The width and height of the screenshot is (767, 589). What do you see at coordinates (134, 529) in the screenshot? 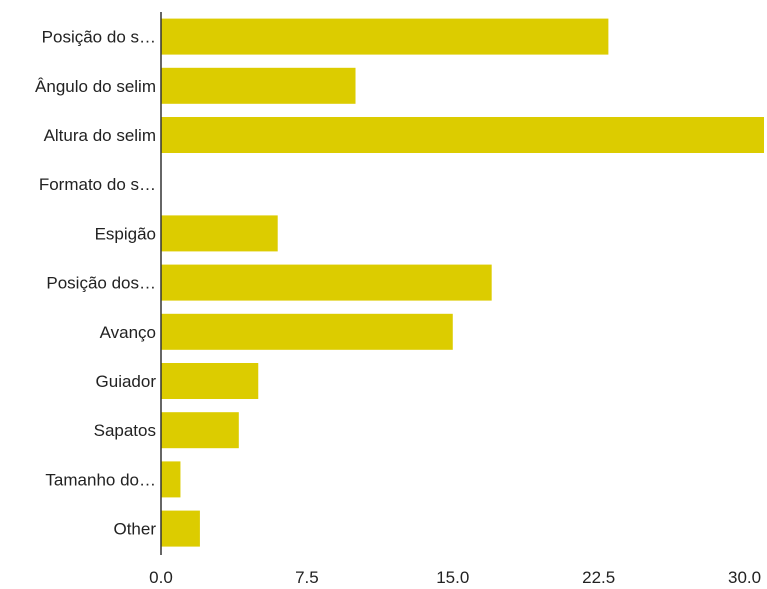
I see `category-label: Other` at bounding box center [134, 529].